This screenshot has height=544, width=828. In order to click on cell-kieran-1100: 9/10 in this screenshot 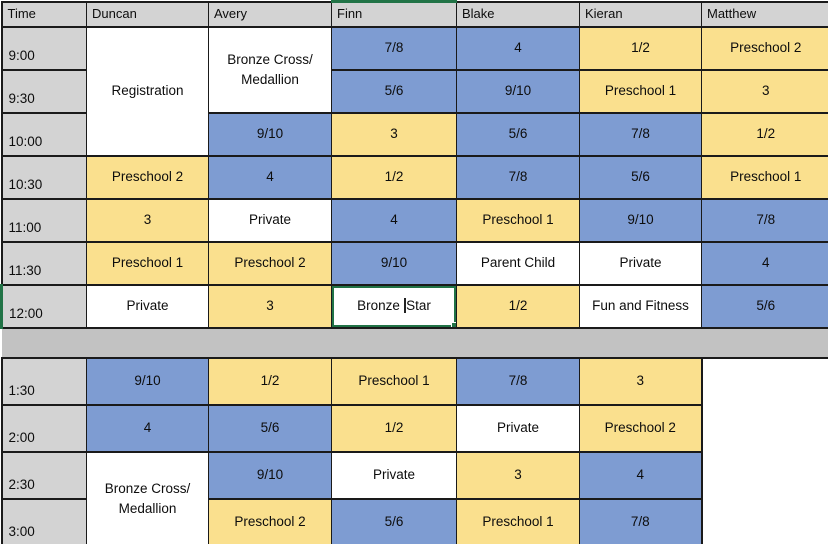, I will do `click(640, 220)`.